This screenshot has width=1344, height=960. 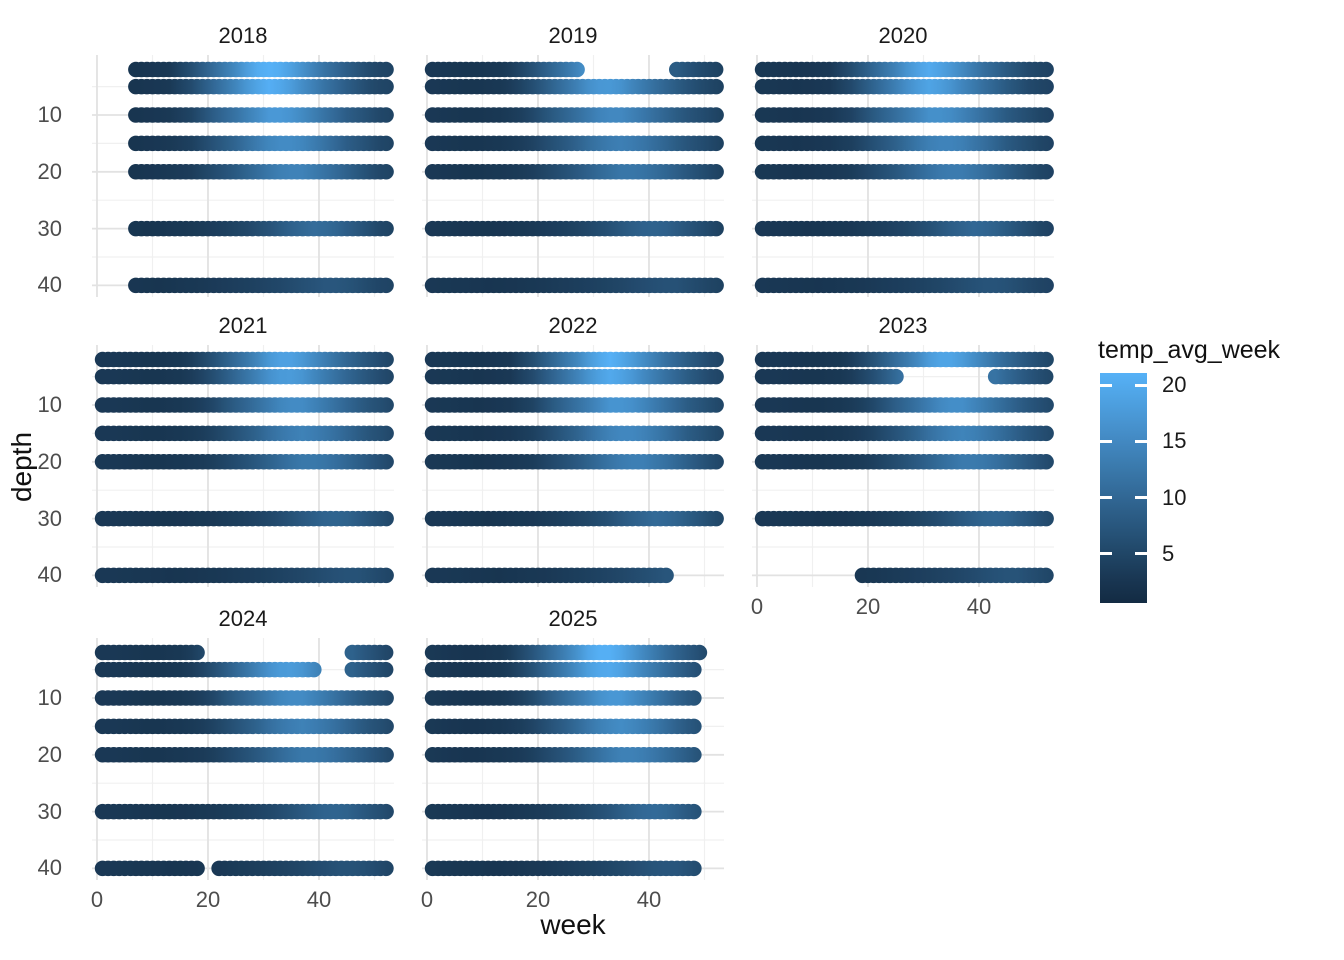 I want to click on facet-title-2024: 2024, so click(x=243, y=618).